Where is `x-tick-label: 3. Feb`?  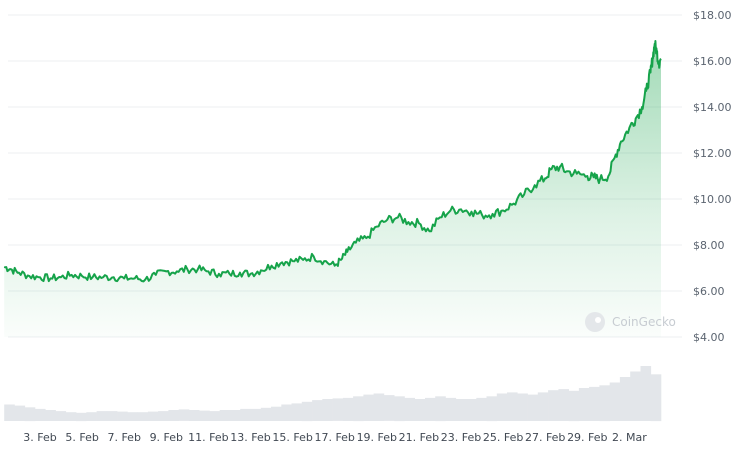 x-tick-label: 3. Feb is located at coordinates (39, 437).